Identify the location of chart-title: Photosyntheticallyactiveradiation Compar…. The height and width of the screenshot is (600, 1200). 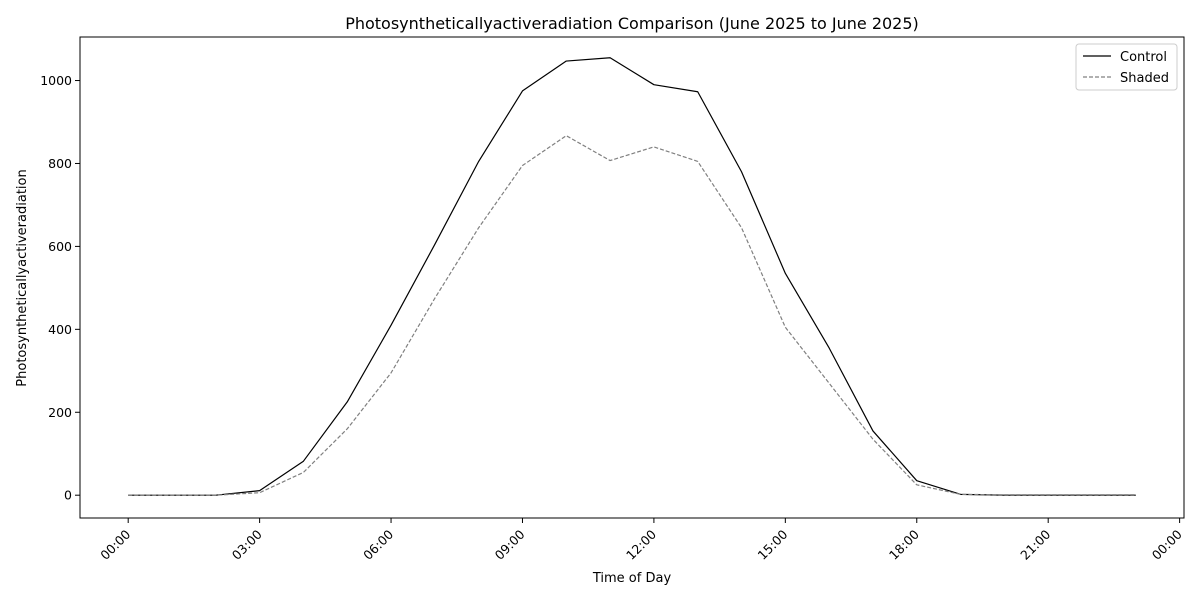
(632, 23).